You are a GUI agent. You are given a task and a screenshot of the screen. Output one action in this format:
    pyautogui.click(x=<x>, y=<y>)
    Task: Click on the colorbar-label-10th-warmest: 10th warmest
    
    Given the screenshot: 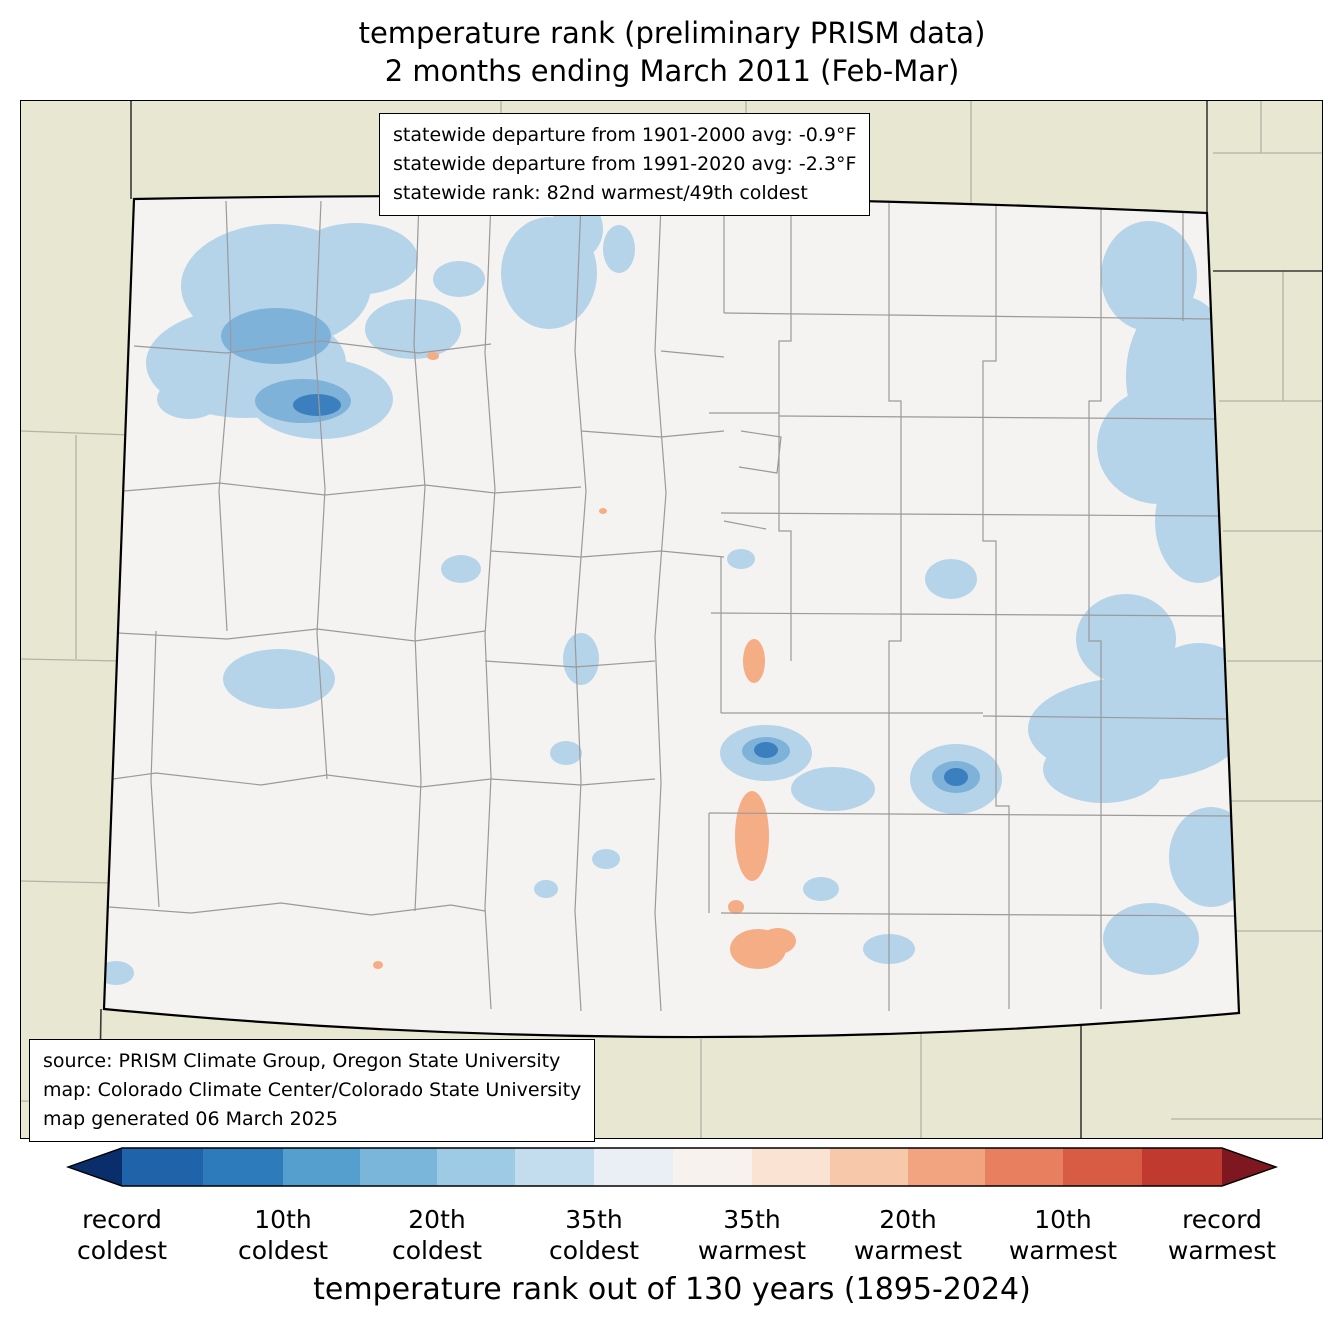 What is the action you would take?
    pyautogui.click(x=1063, y=1235)
    